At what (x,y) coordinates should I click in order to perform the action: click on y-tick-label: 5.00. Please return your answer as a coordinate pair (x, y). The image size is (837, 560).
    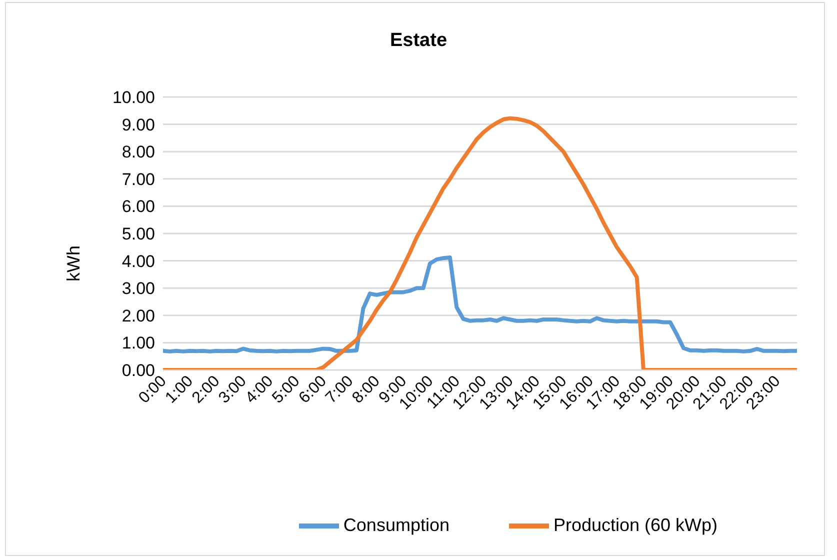
    Looking at the image, I should click on (138, 234).